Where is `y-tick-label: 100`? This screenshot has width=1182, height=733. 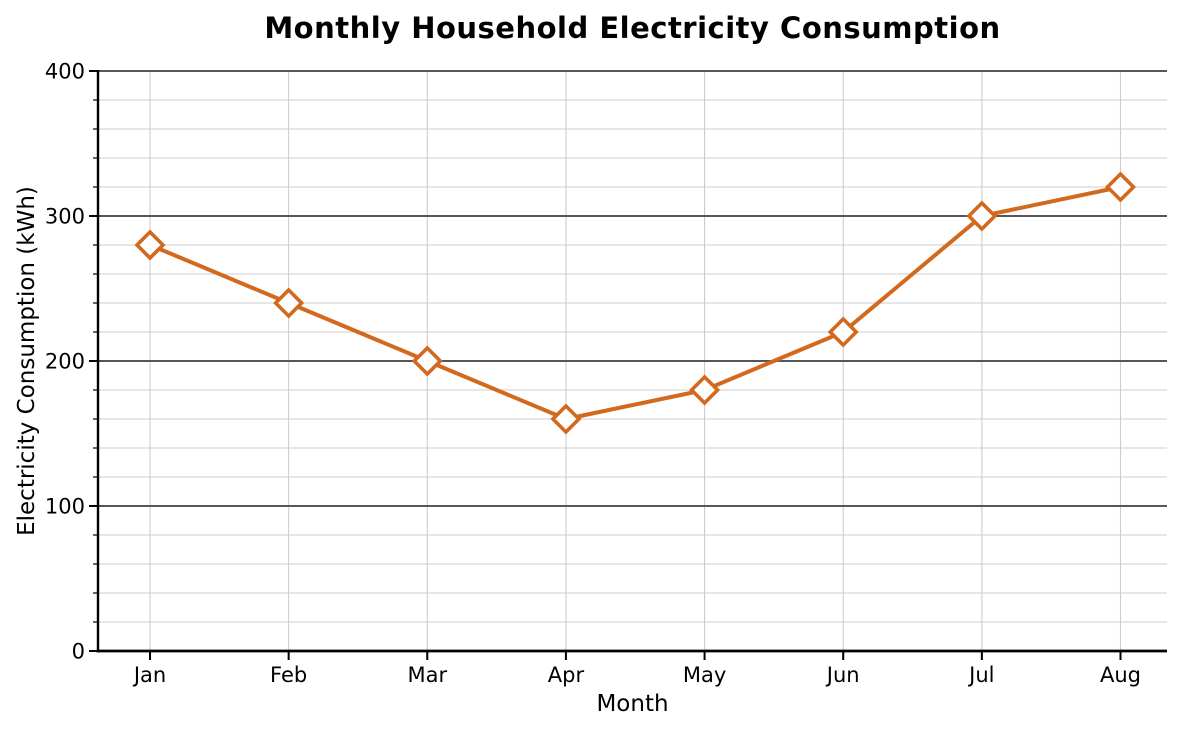 y-tick-label: 100 is located at coordinates (65, 507).